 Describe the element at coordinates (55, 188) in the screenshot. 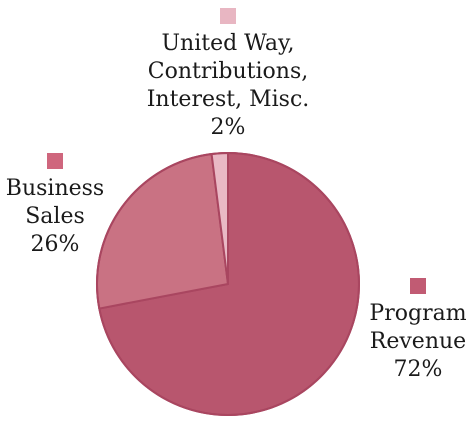

I see `label-business-line-1: Business` at that location.